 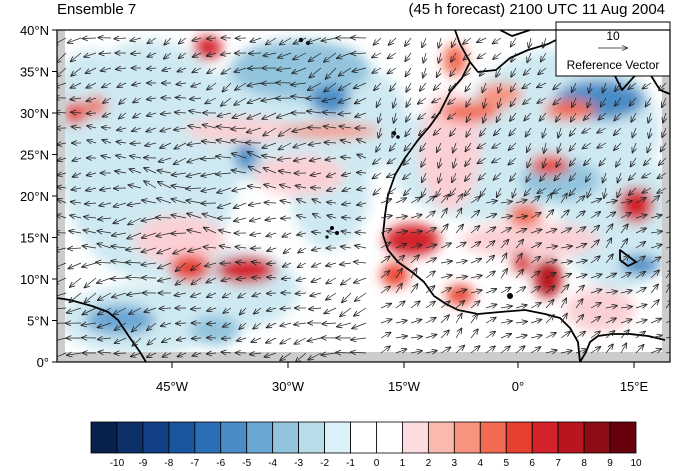 What do you see at coordinates (515, 33) in the screenshot?
I see `iberia-coast` at bounding box center [515, 33].